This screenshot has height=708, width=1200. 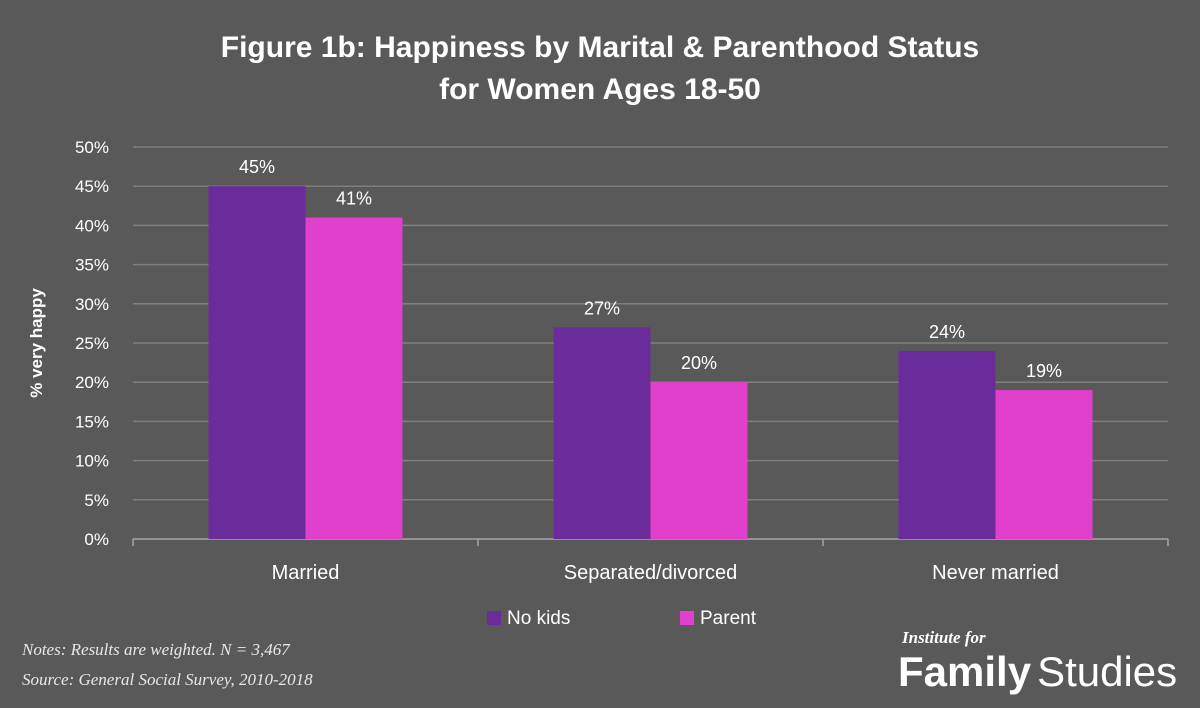 I want to click on data-label: 27%, so click(x=602, y=308).